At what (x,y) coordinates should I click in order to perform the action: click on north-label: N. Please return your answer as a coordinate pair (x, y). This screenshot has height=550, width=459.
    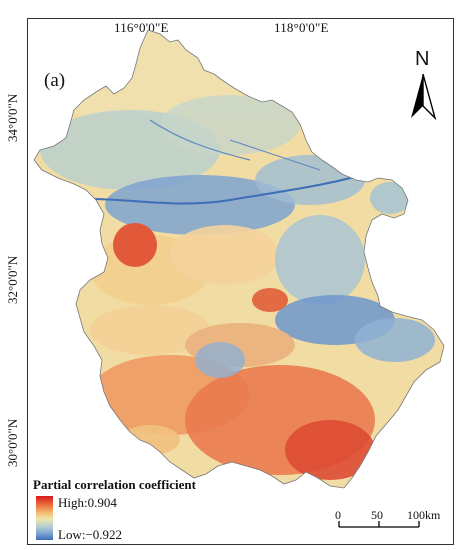
    Looking at the image, I should click on (422, 59).